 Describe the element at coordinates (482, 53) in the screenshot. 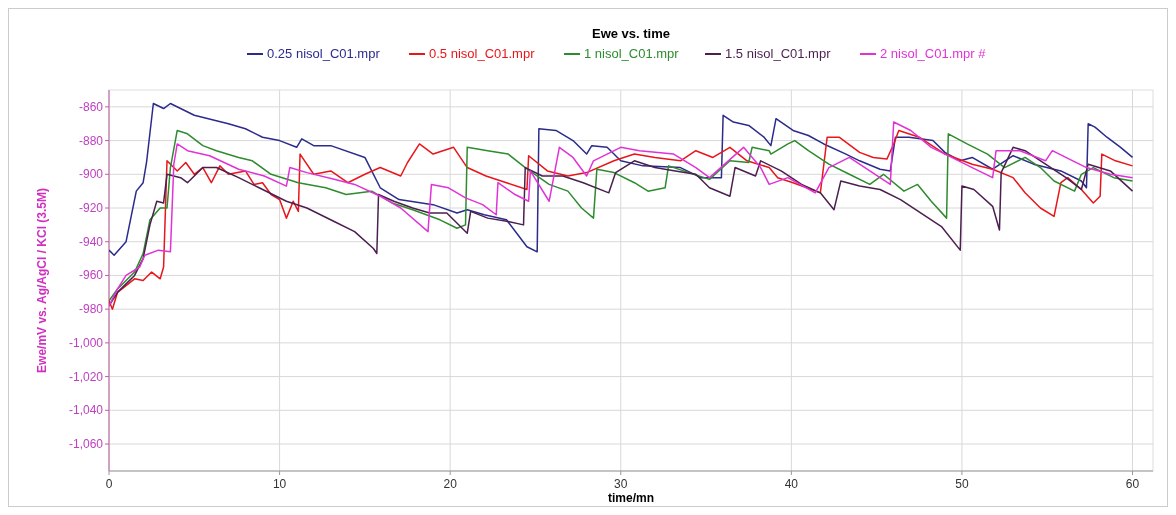

I see `legend-label: 0.5 nisol_C01.mpr` at that location.